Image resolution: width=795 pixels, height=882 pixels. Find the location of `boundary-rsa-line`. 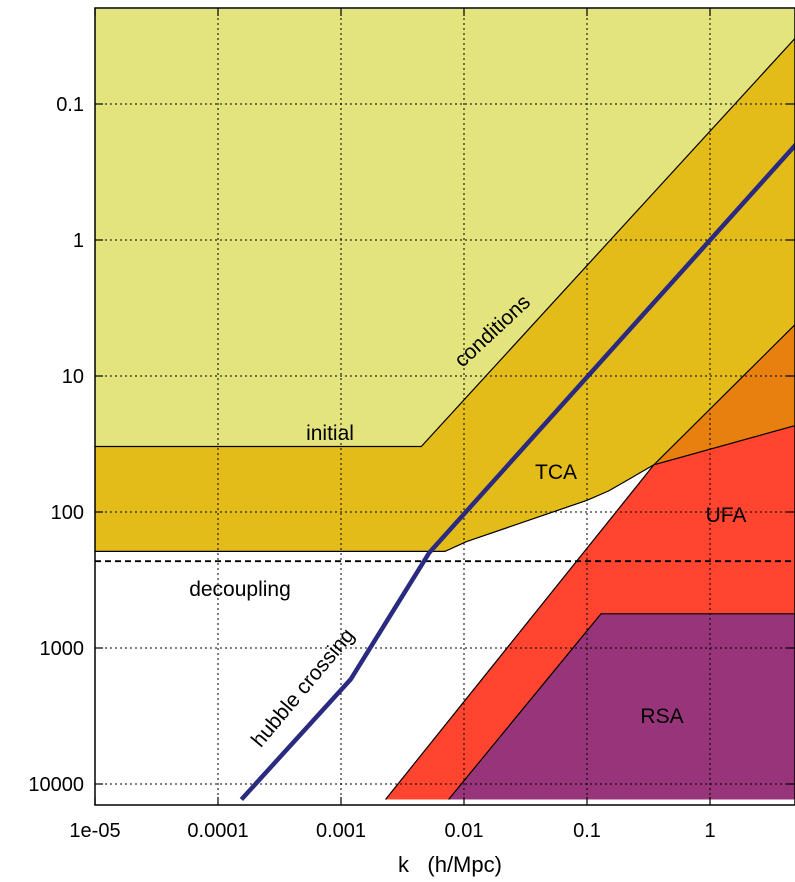

boundary-rsa-line is located at coordinates (621, 706).